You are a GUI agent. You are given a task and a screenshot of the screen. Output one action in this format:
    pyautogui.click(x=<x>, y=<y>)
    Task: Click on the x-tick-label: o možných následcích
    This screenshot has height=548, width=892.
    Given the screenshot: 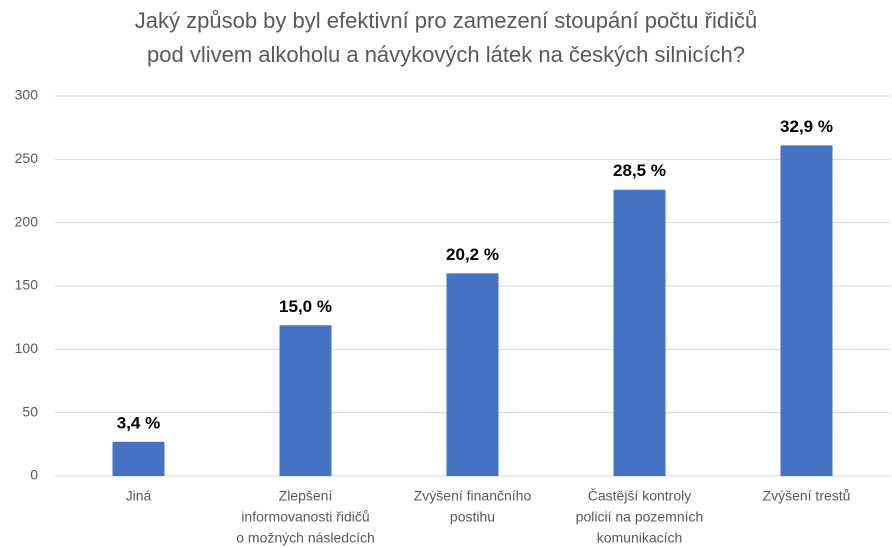 What is the action you would take?
    pyautogui.click(x=305, y=538)
    